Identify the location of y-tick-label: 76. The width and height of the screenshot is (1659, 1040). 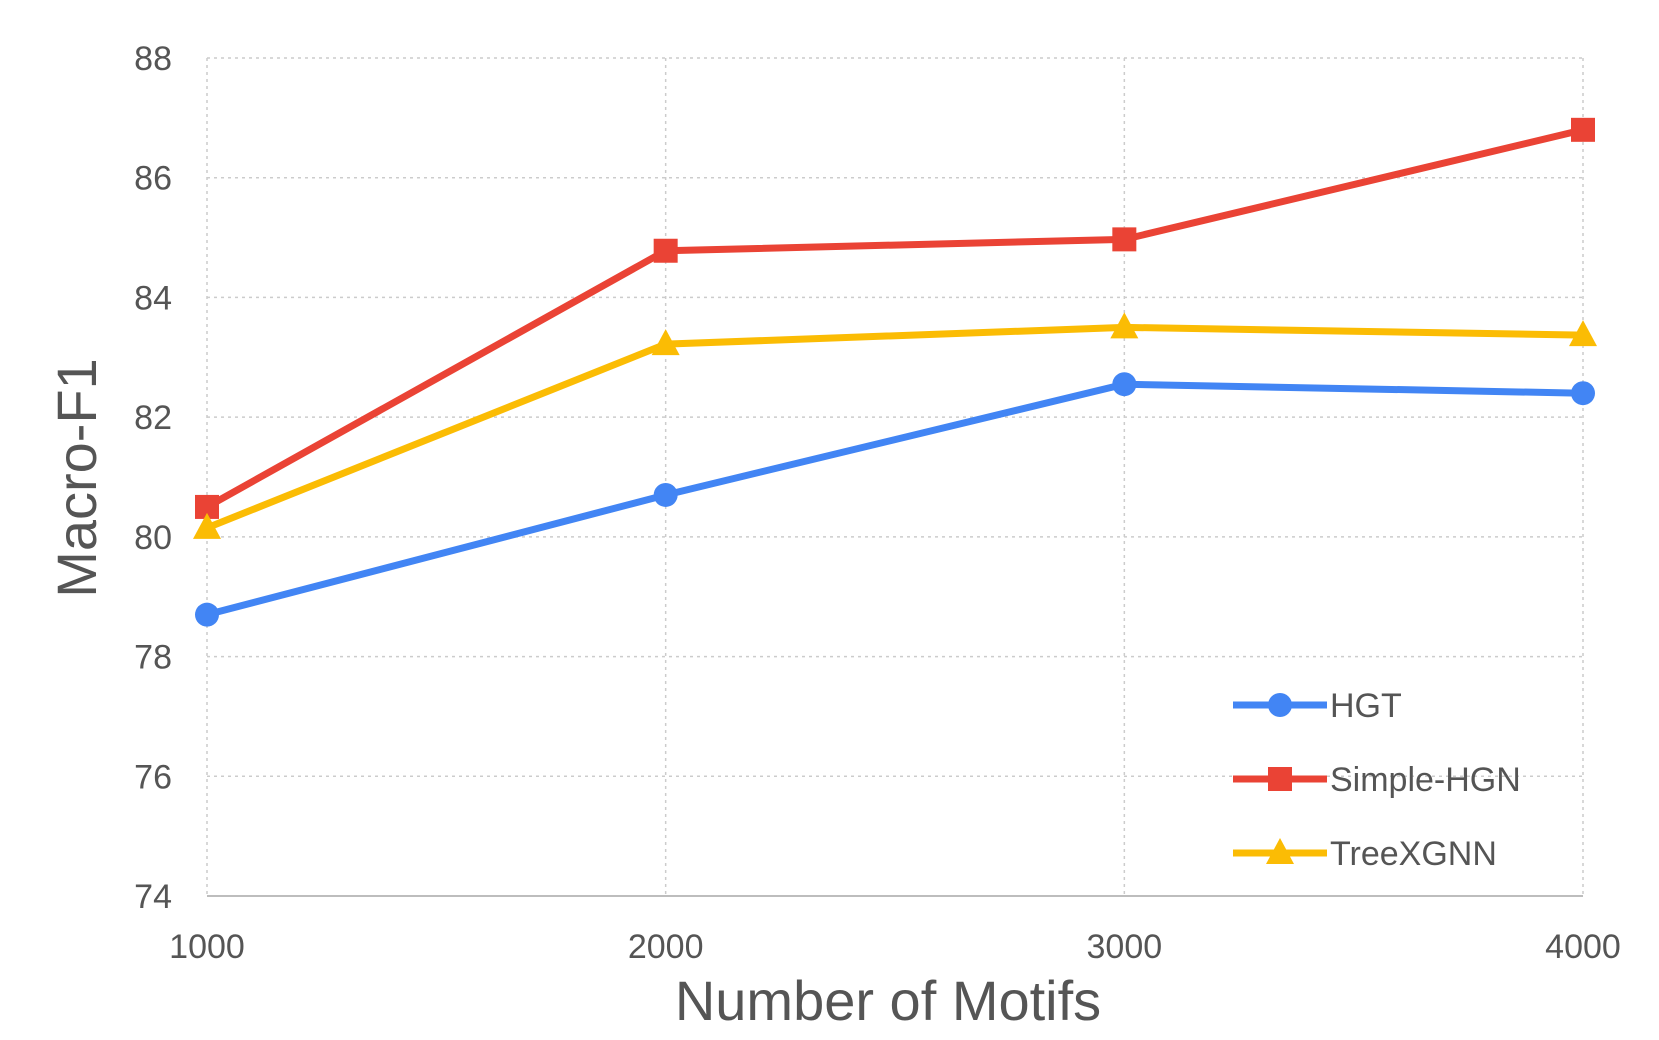
(153, 777).